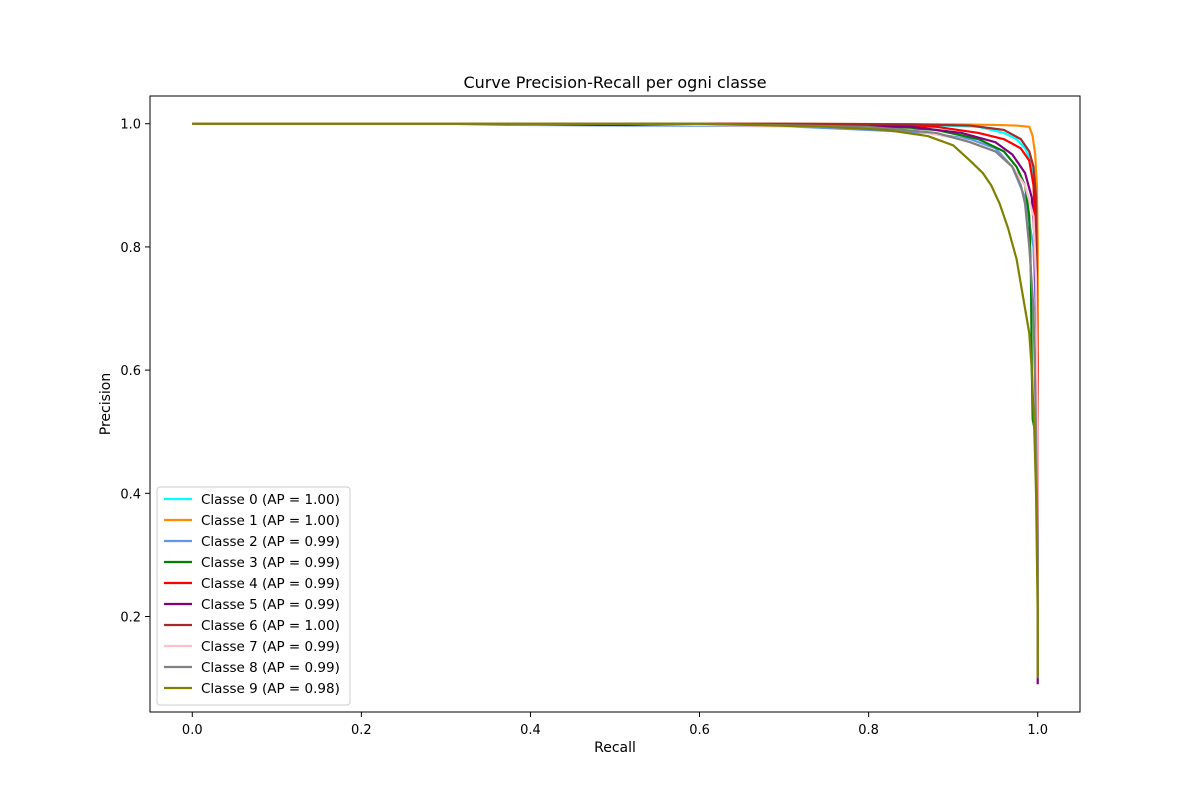 This screenshot has width=1200, height=800. What do you see at coordinates (270, 605) in the screenshot?
I see `legend-entry: Classe 5 (AP = 0.99)` at bounding box center [270, 605].